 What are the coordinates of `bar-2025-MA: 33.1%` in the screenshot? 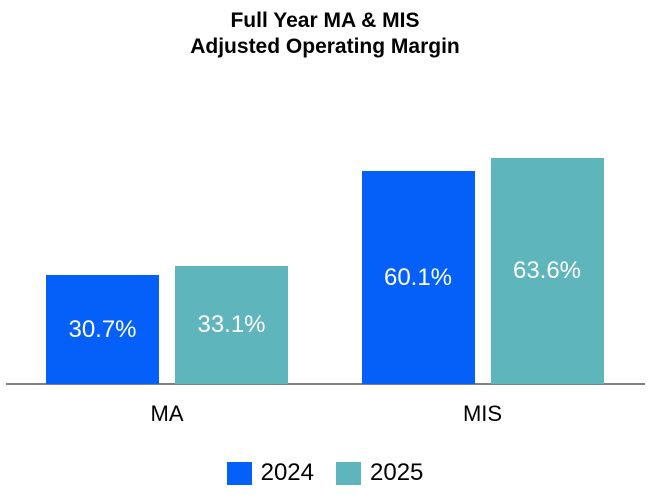 It's located at (231, 325).